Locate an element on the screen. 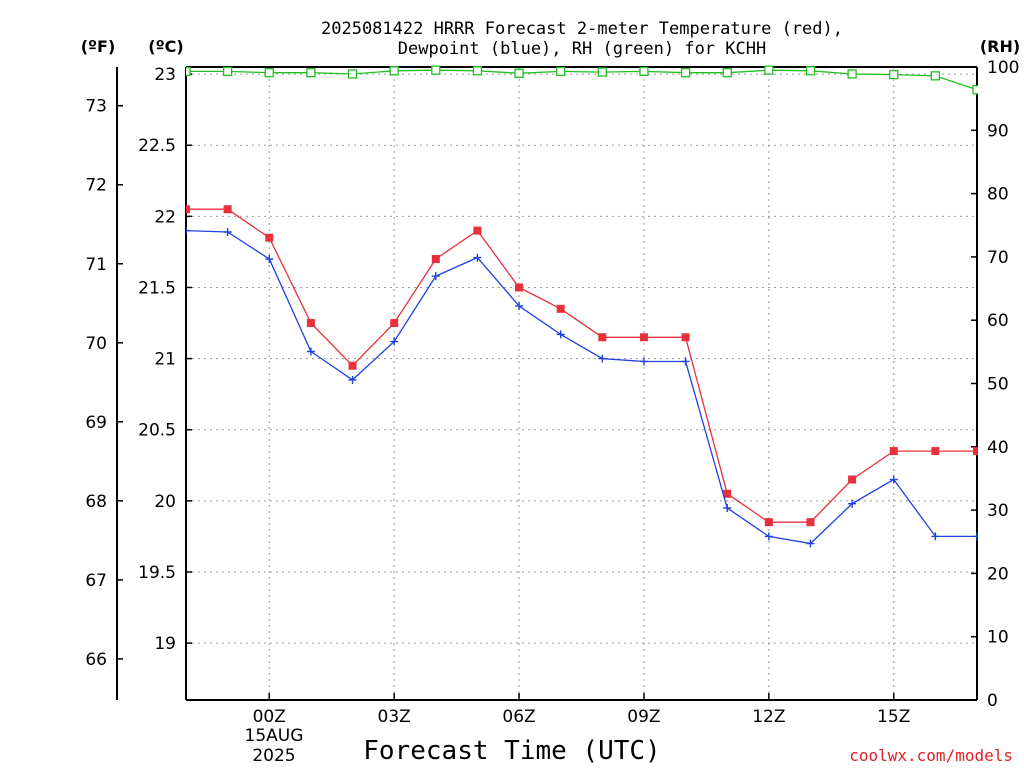  rh-tick-label: 50 is located at coordinates (998, 385).